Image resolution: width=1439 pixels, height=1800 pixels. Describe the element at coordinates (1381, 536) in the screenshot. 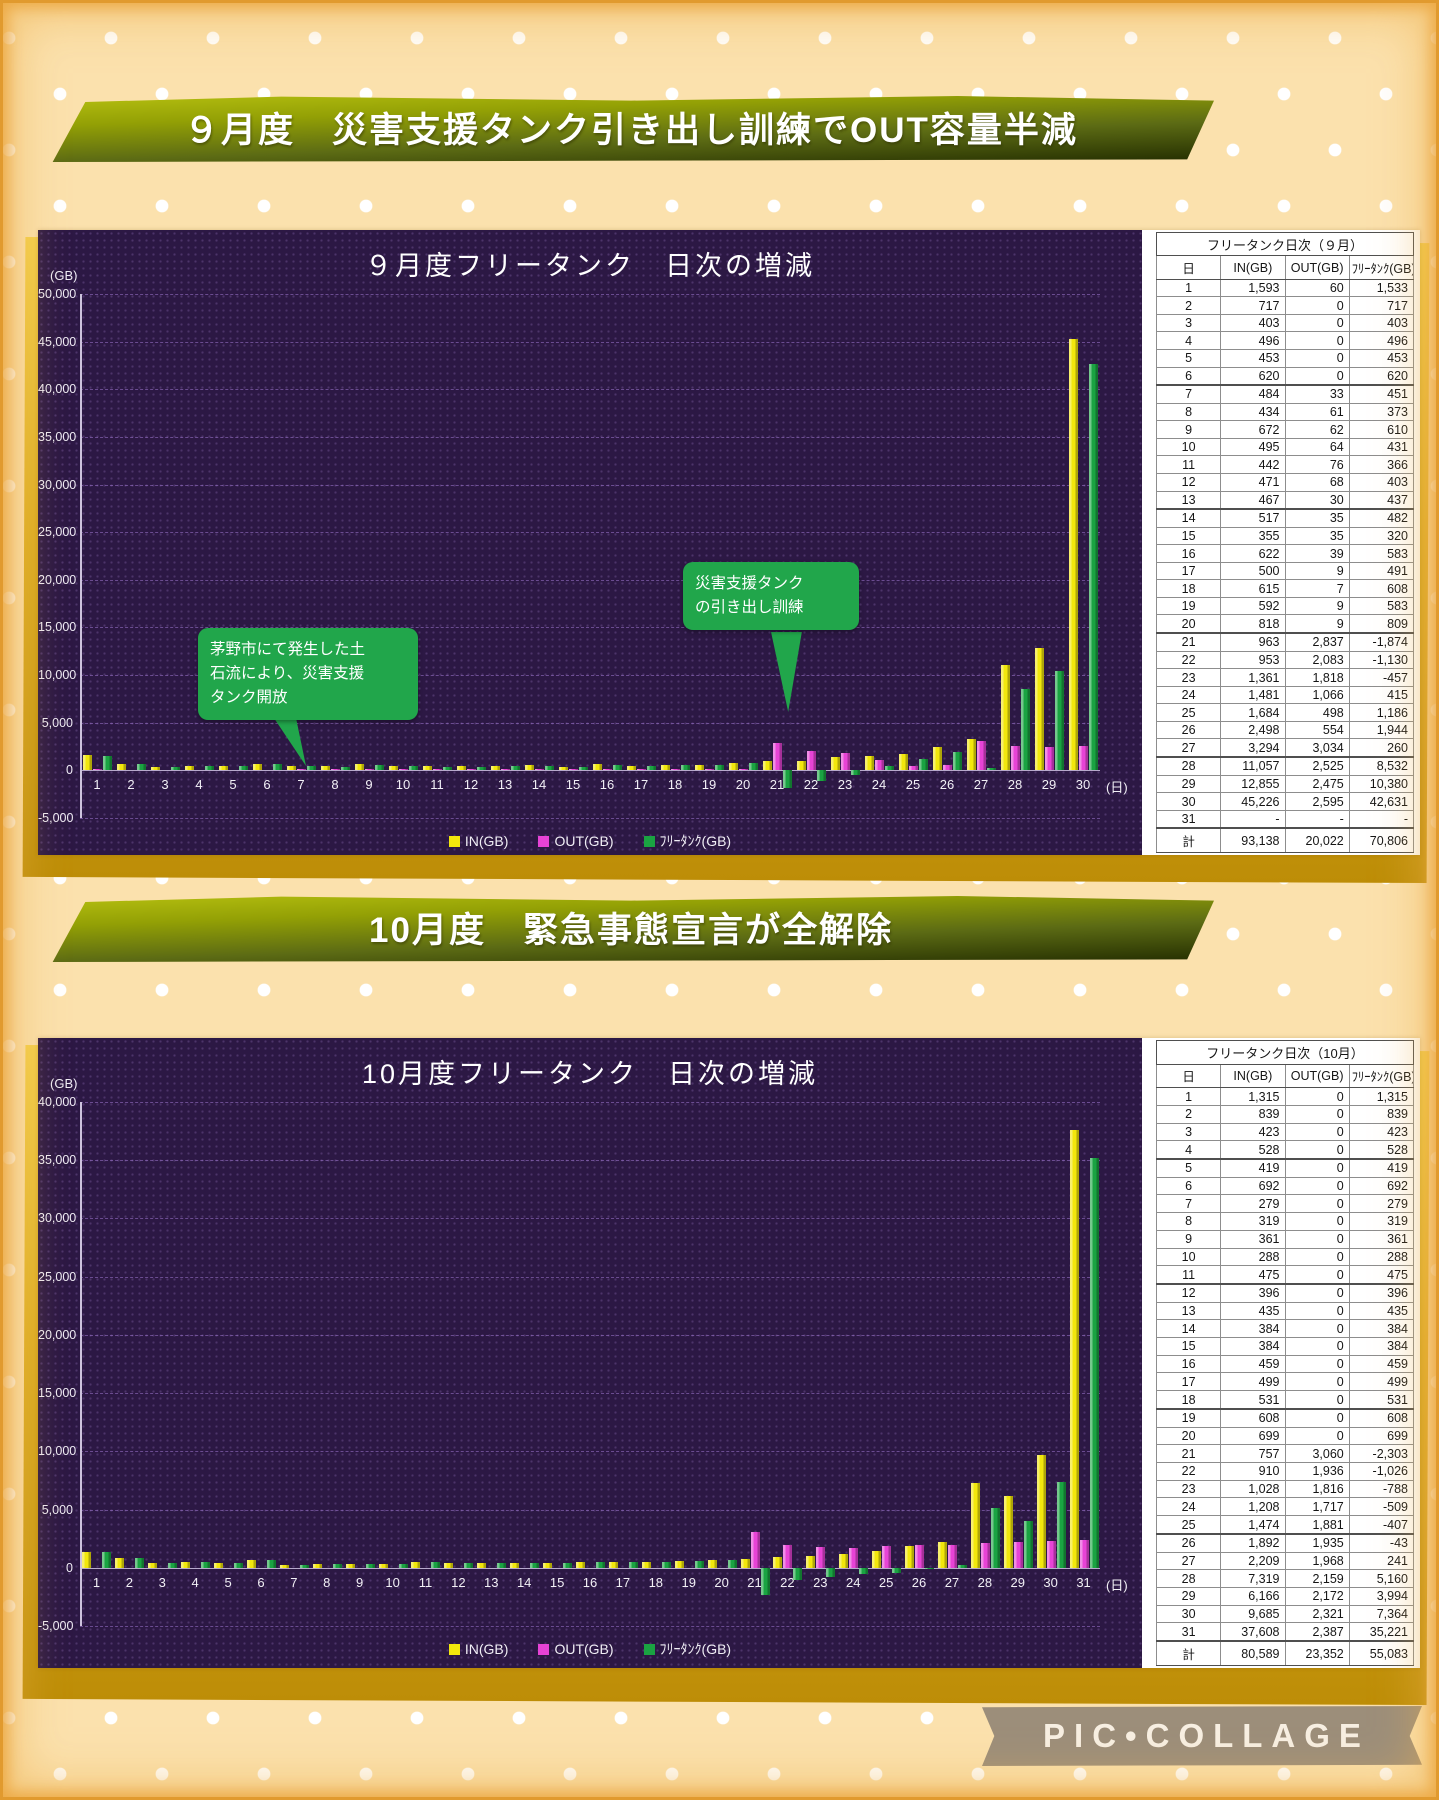

I see `value-cell-free: 320` at that location.